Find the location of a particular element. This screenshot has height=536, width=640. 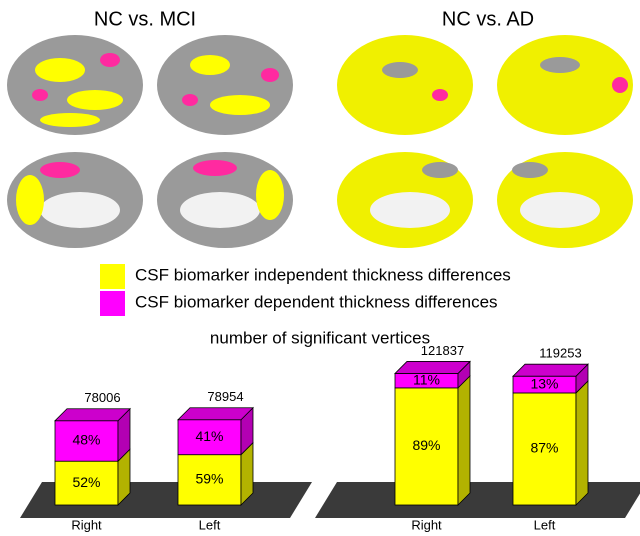

chart-title: NC vs. MCI is located at coordinates (145, 19).